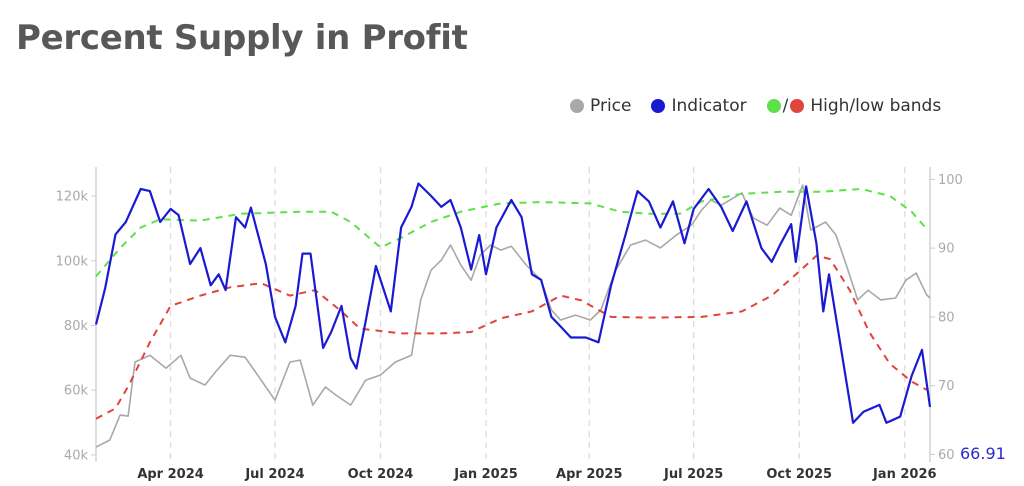 The width and height of the screenshot is (1024, 486). What do you see at coordinates (577, 106) in the screenshot?
I see `price-dot-icon` at bounding box center [577, 106].